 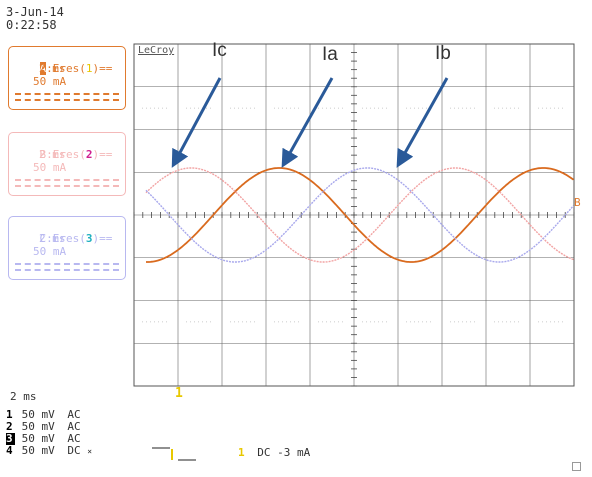 I want to click on trace-c-vdiv: 50 mA, so click(x=50, y=251).